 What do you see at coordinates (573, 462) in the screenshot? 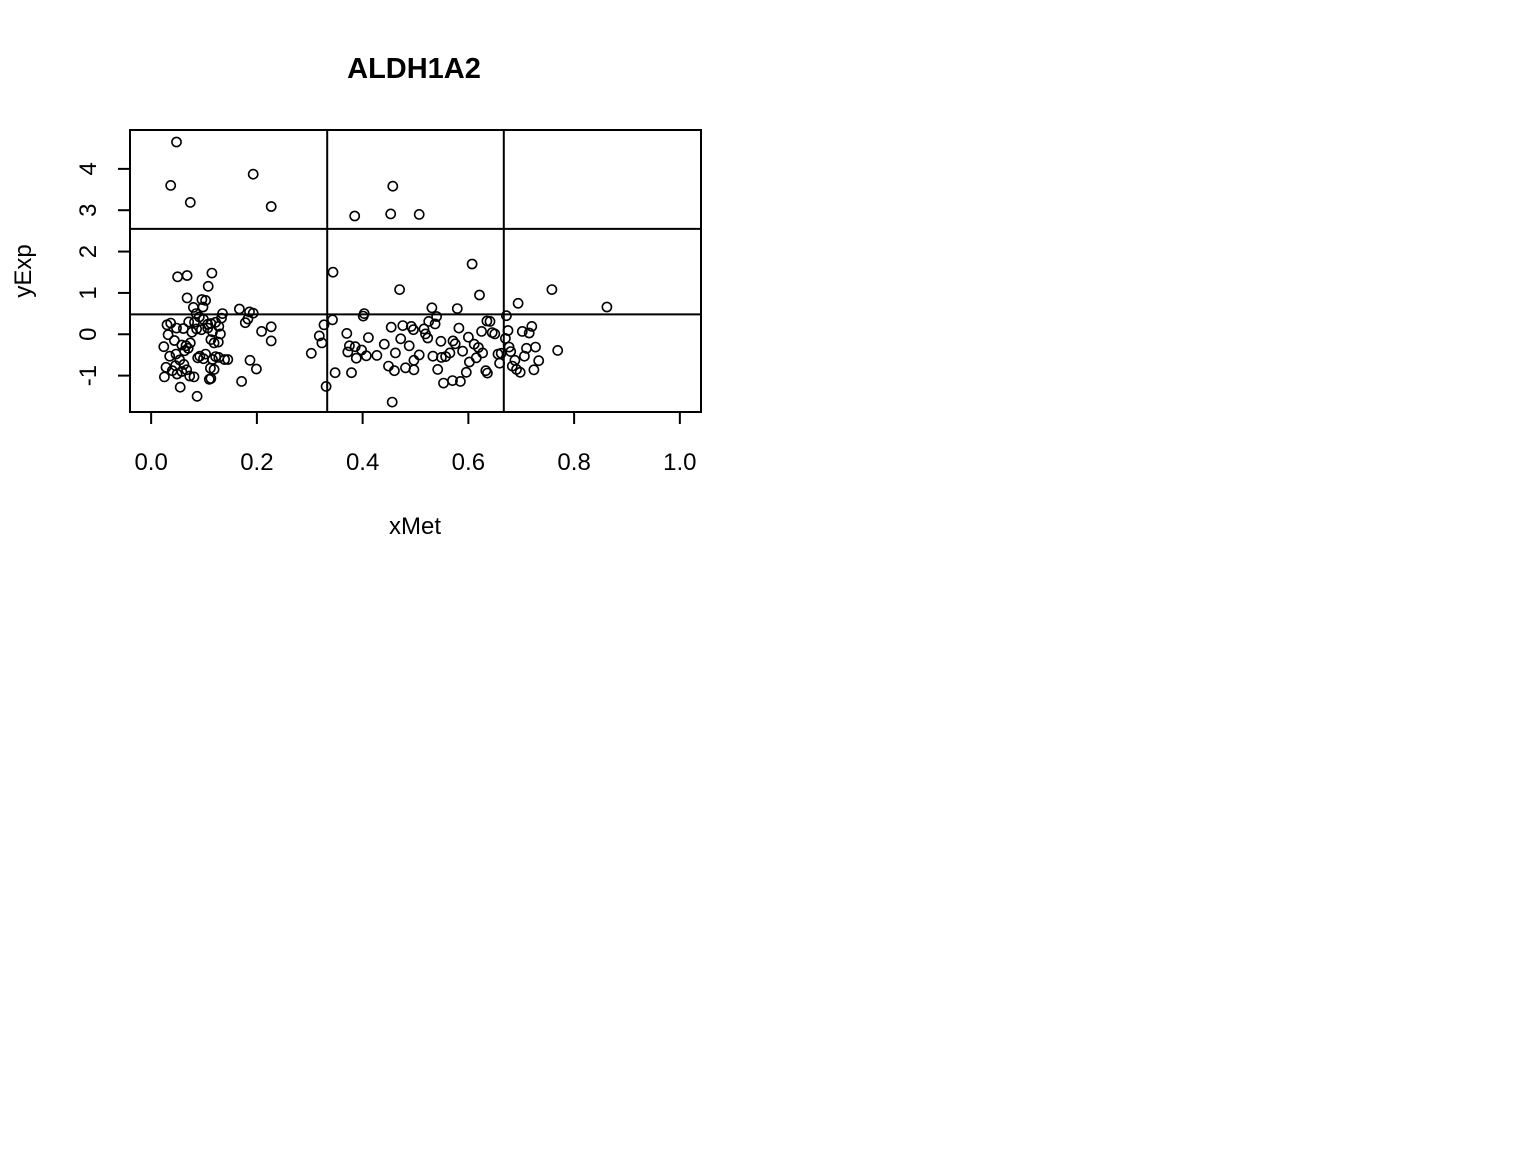
I see `x-tick-label: 0.8` at bounding box center [573, 462].